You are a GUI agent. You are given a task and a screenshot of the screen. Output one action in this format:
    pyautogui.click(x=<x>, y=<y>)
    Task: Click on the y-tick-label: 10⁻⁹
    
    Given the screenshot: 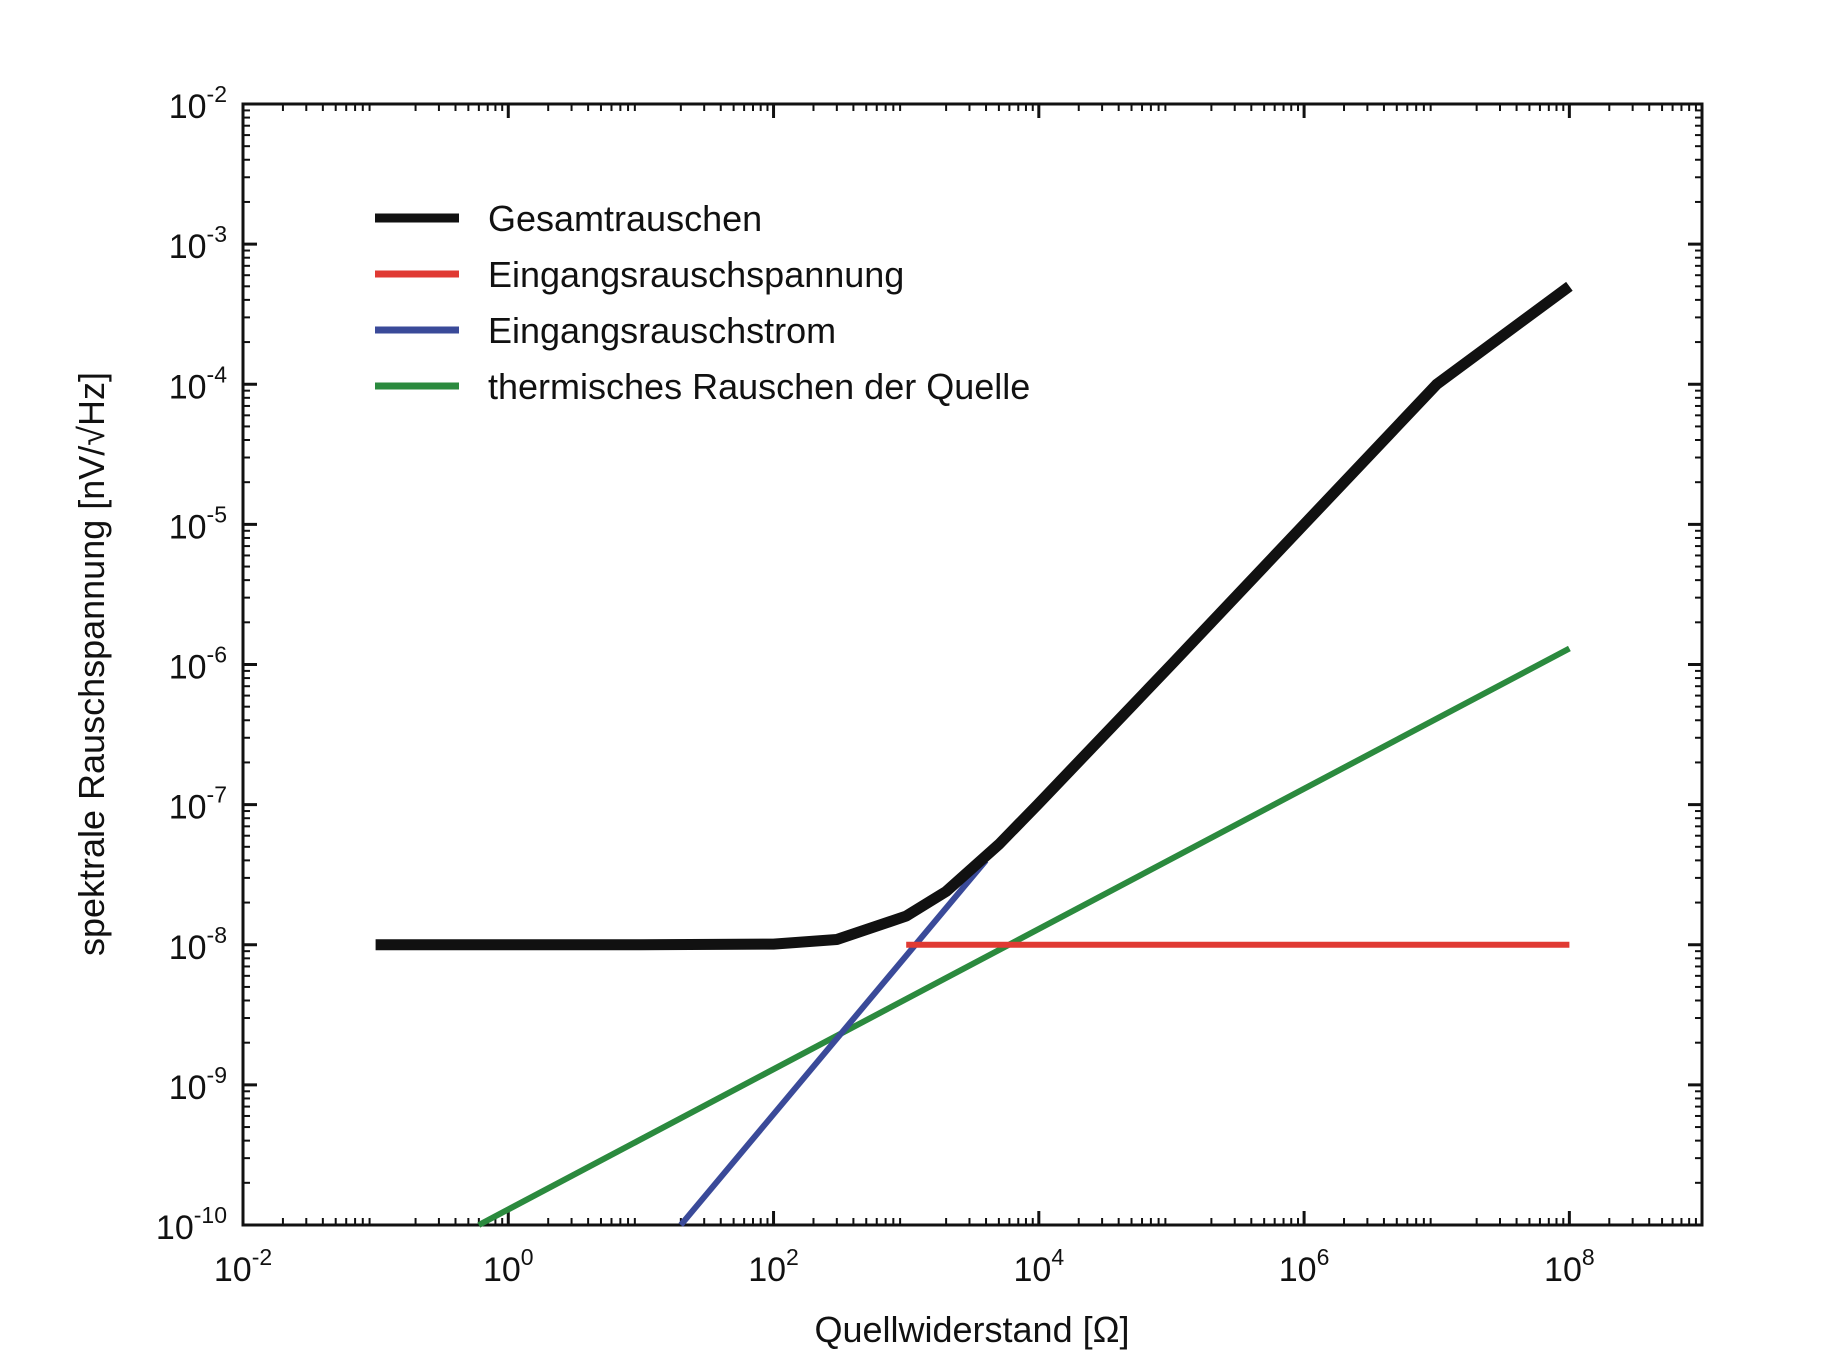 What is the action you would take?
    pyautogui.click(x=198, y=1084)
    